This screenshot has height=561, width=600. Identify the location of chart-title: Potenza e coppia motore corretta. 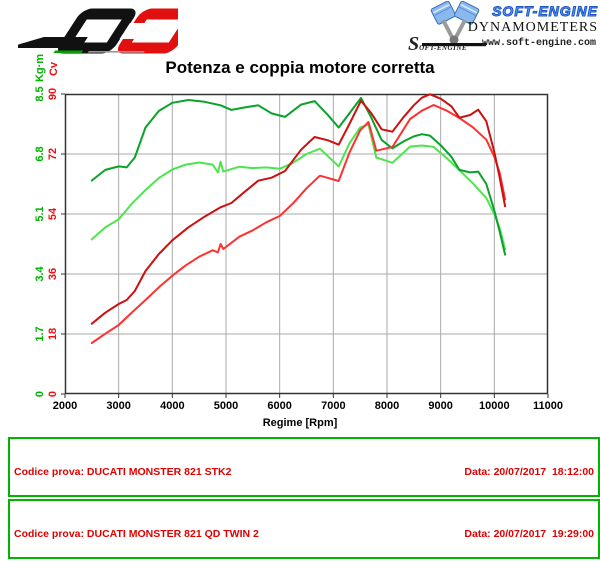
(300, 67).